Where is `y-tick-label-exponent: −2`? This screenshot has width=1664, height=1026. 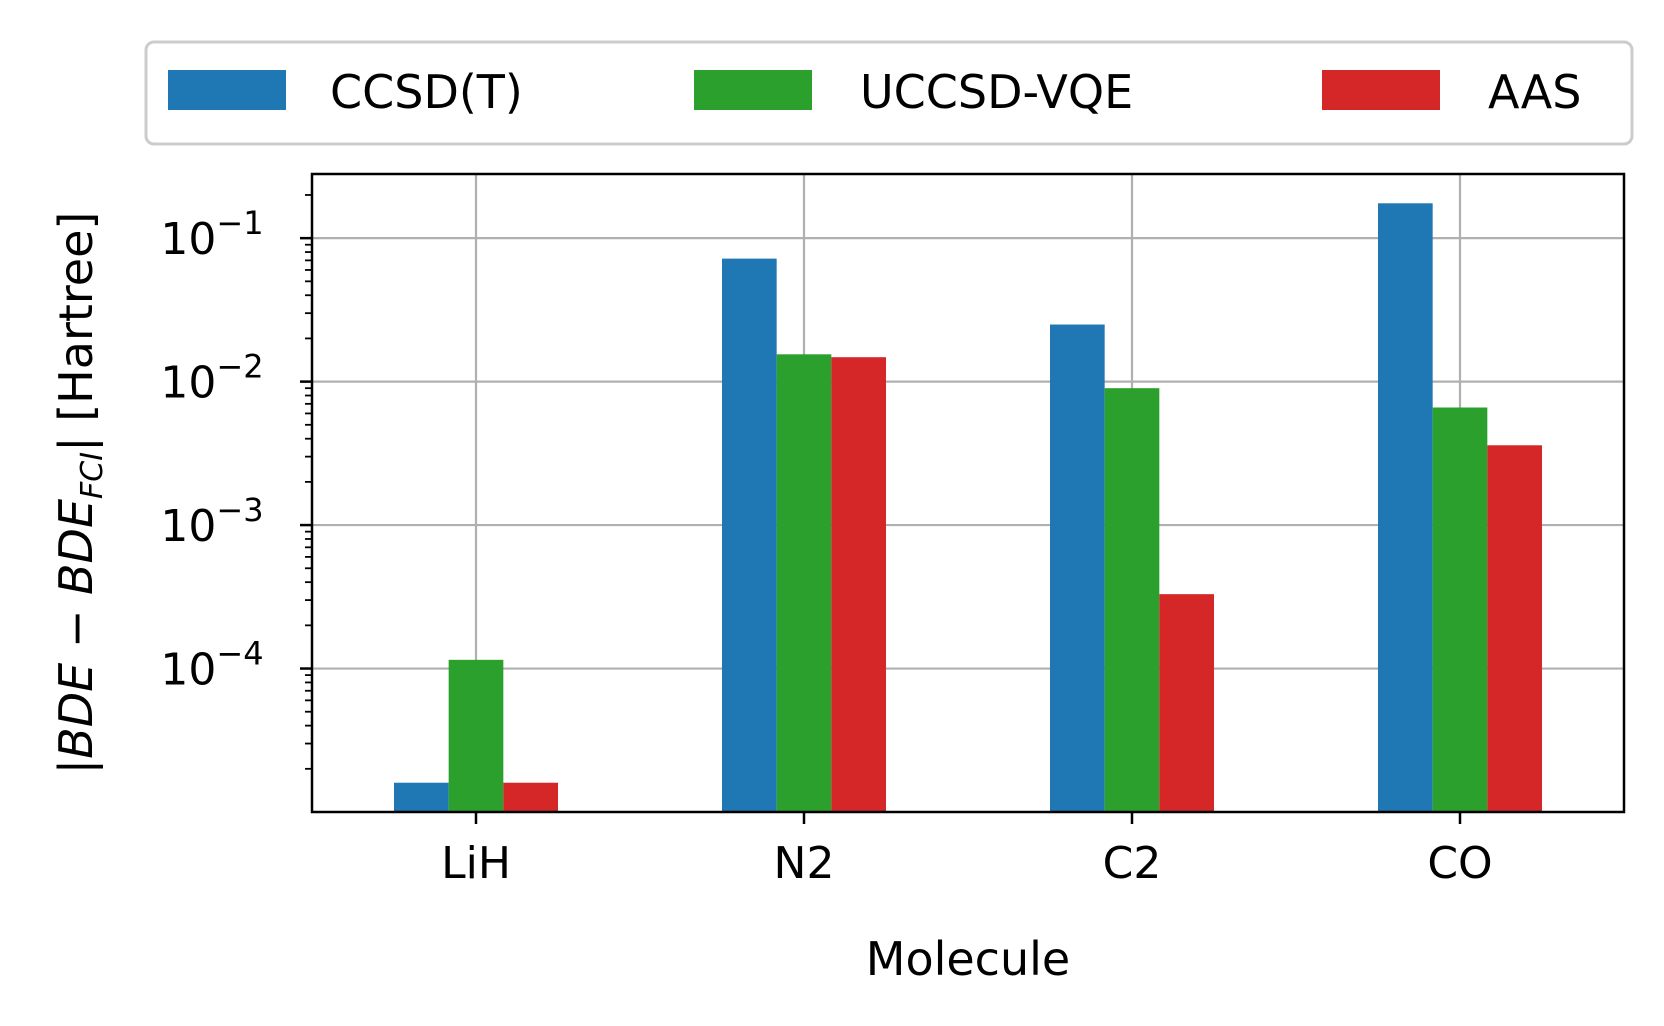
y-tick-label-exponent: −2 is located at coordinates (239, 367).